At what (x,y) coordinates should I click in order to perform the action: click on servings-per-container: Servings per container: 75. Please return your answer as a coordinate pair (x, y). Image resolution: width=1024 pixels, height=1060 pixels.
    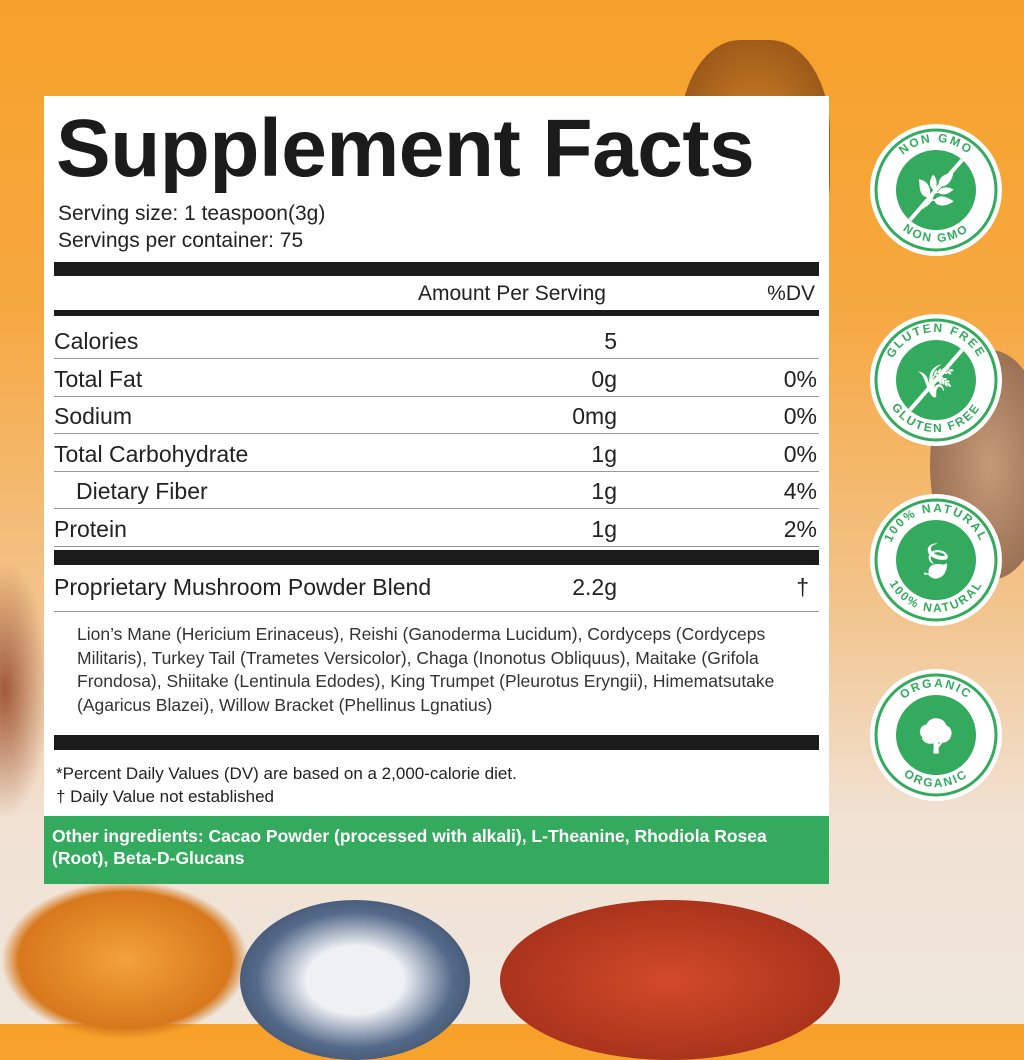
    Looking at the image, I should click on (181, 240).